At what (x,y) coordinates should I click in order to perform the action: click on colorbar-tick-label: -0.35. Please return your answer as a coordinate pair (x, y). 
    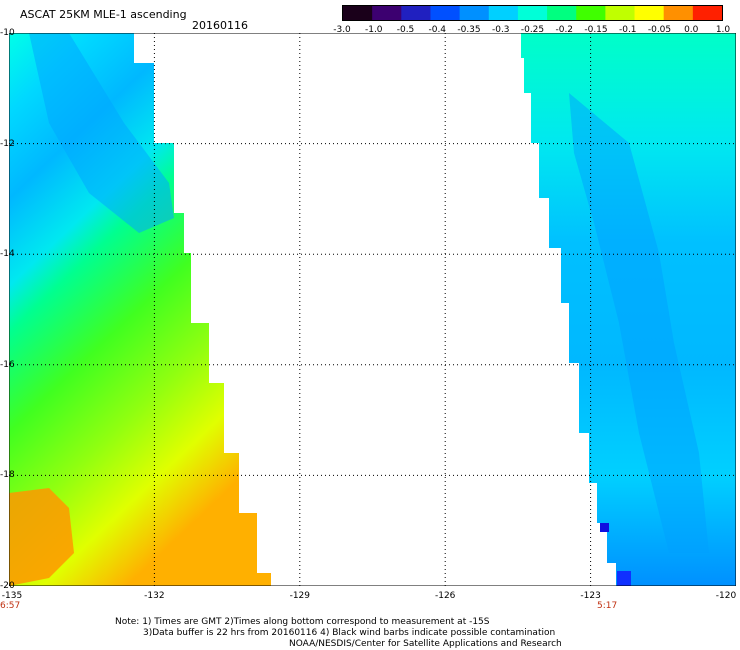
    Looking at the image, I should click on (469, 30).